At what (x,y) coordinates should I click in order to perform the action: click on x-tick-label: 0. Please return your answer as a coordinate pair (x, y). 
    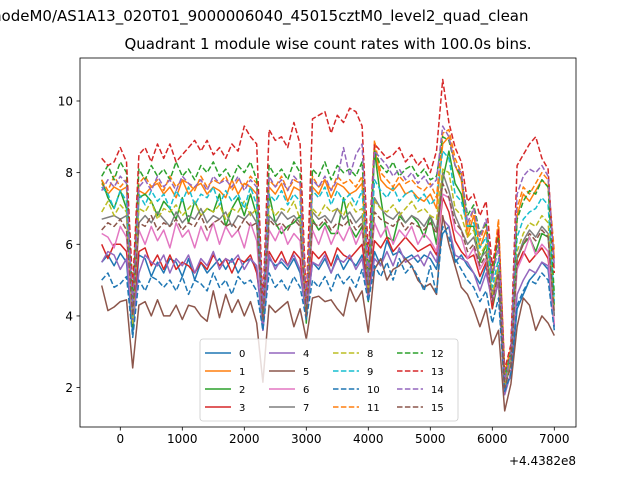
    Looking at the image, I should click on (120, 439).